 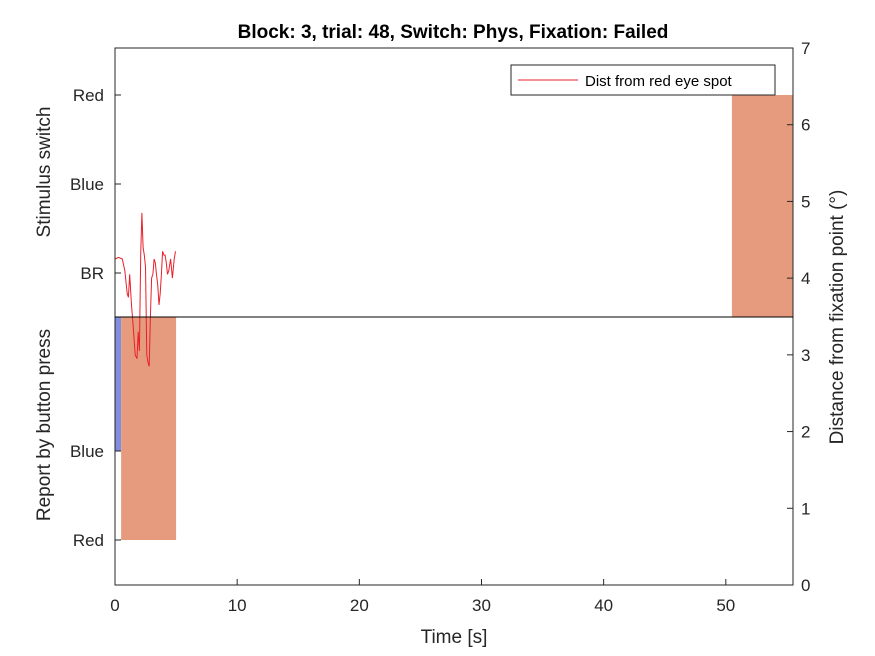 What do you see at coordinates (603, 605) in the screenshot?
I see `x-tick-label: 40` at bounding box center [603, 605].